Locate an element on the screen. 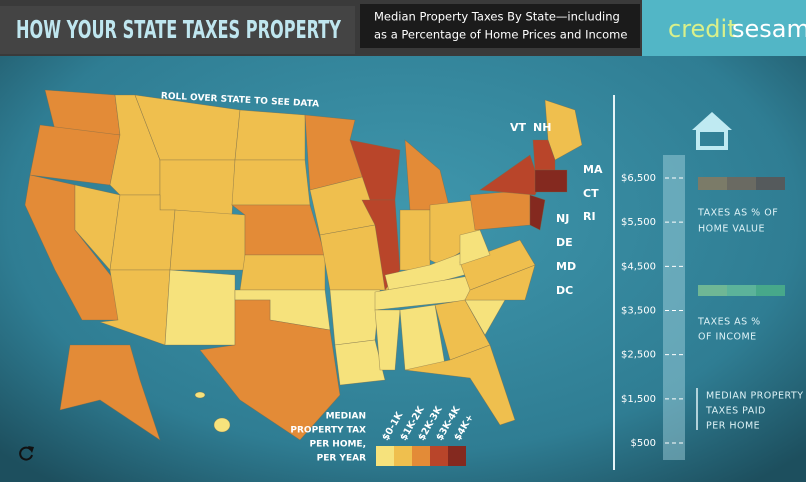  scale-label: $3,500 is located at coordinates (638, 311).